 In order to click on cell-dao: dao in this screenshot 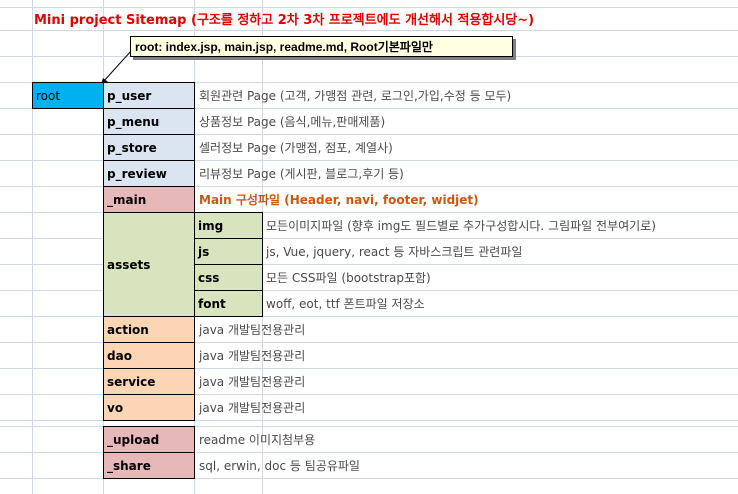, I will do `click(149, 355)`.